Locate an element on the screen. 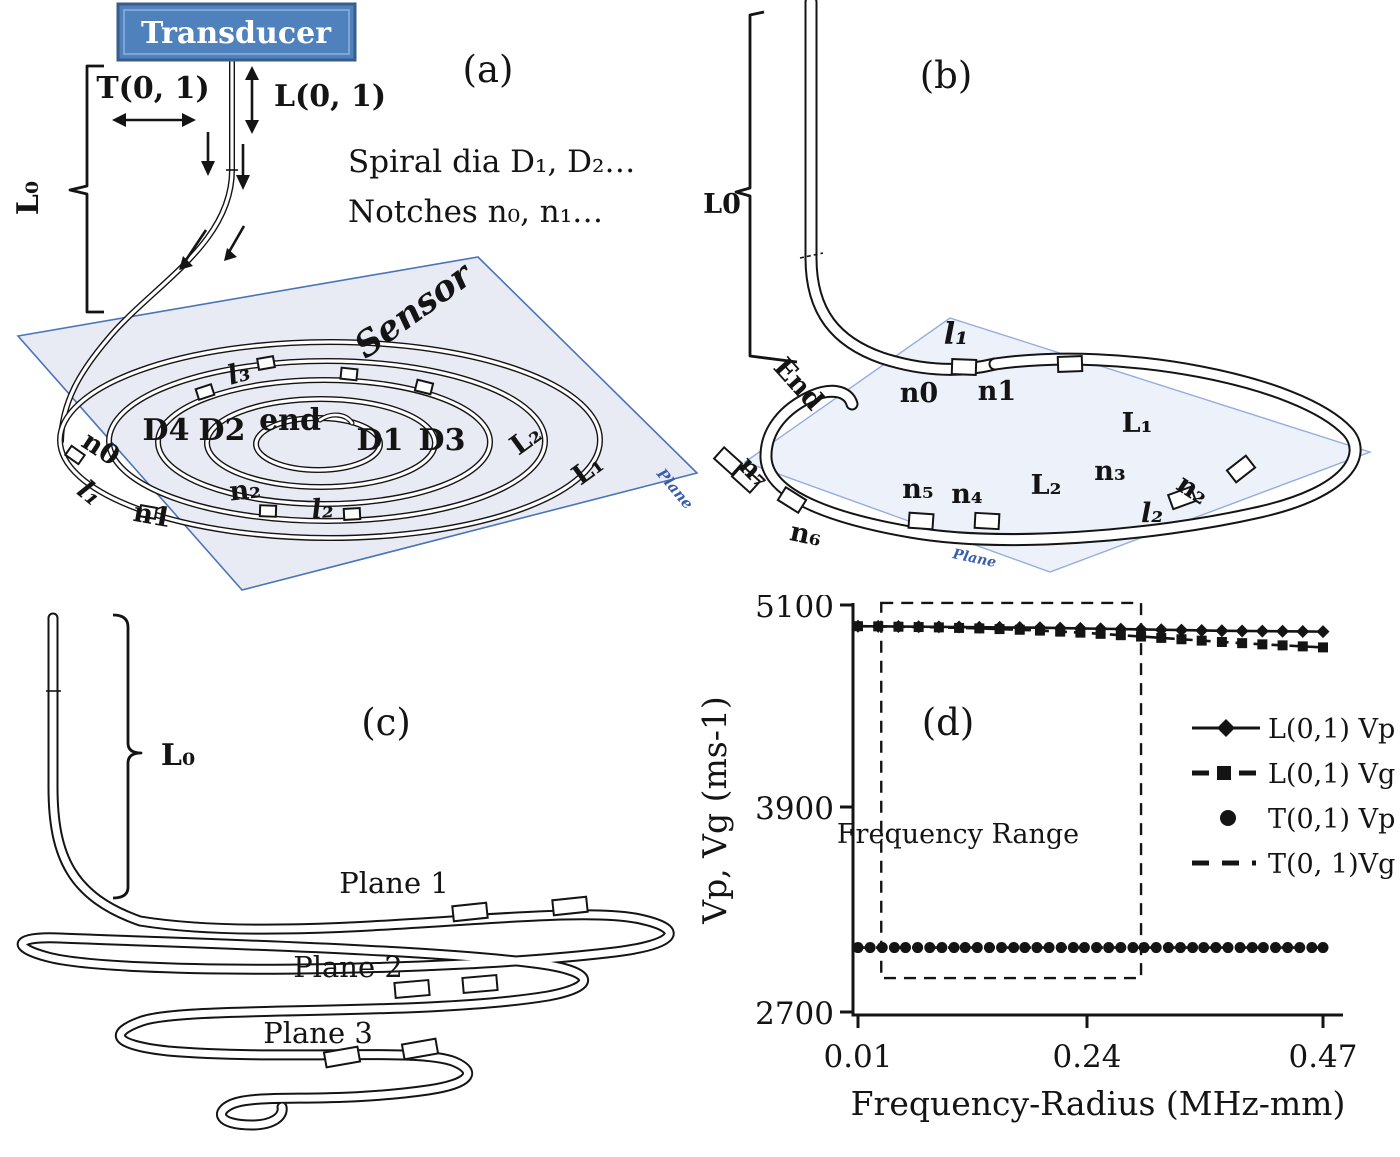 The width and height of the screenshot is (1400, 1157). frequency-range-label: Frequency Range is located at coordinates (958, 834).